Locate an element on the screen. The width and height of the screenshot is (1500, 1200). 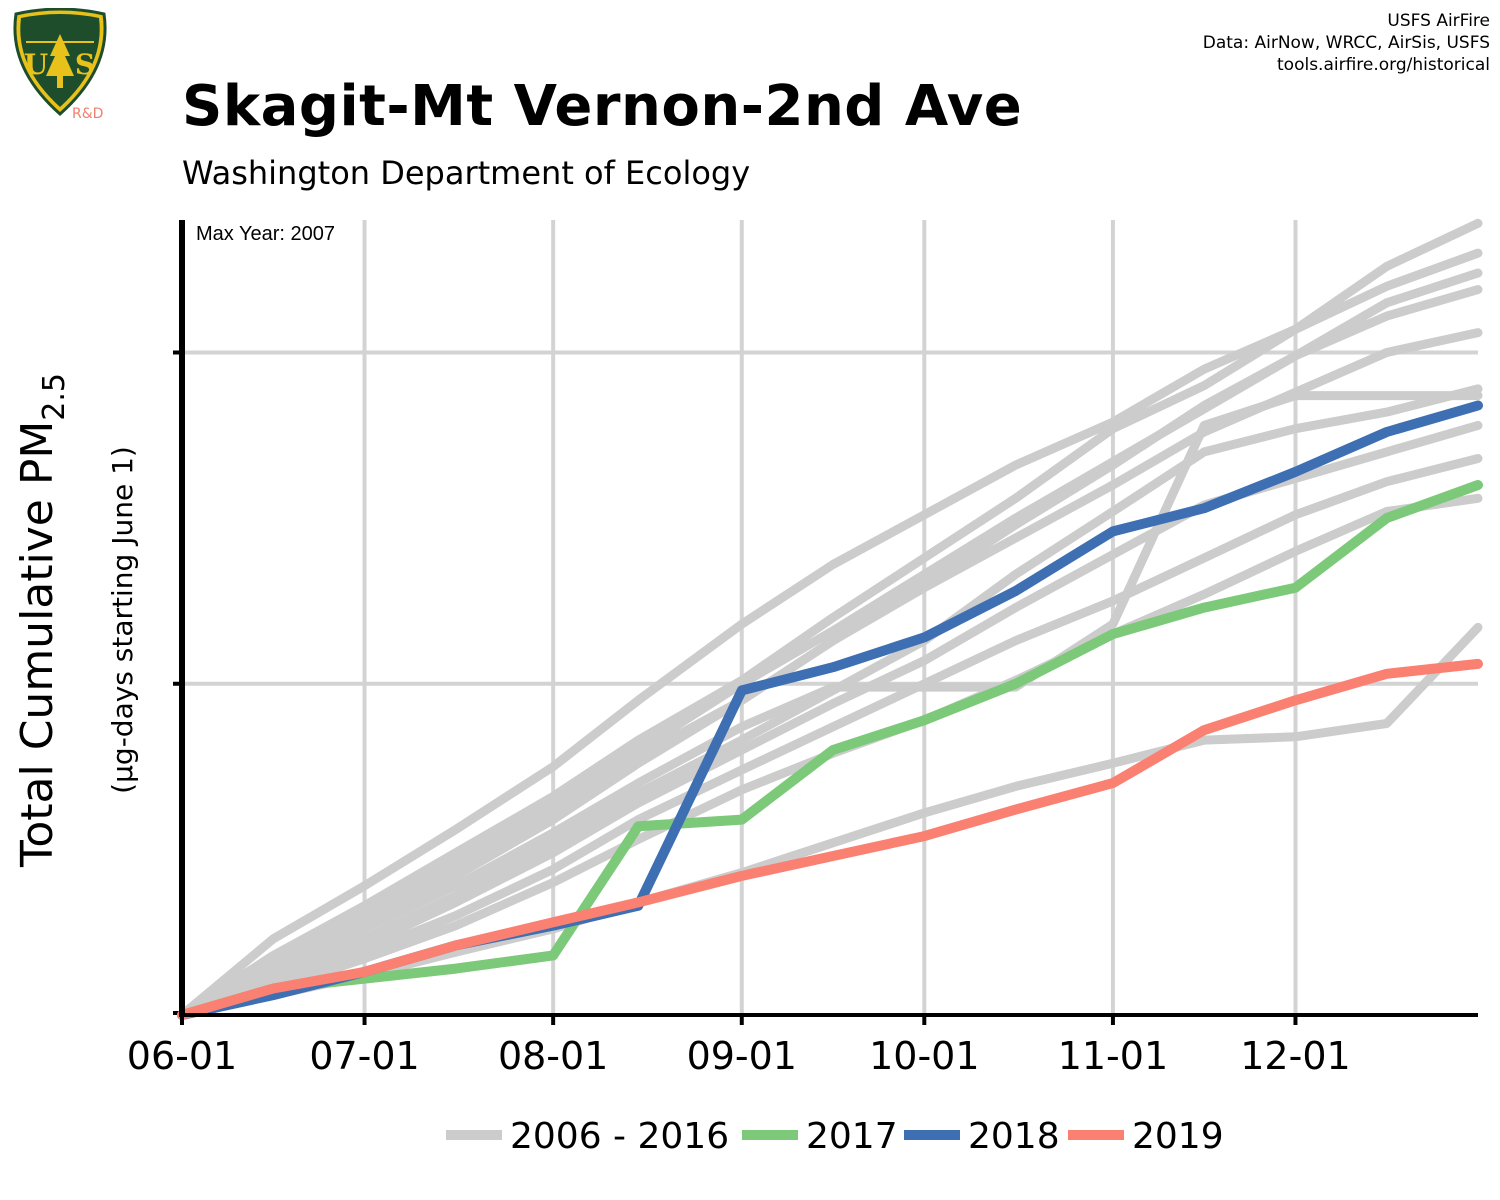
svg-text: S is located at coordinates (85, 64).